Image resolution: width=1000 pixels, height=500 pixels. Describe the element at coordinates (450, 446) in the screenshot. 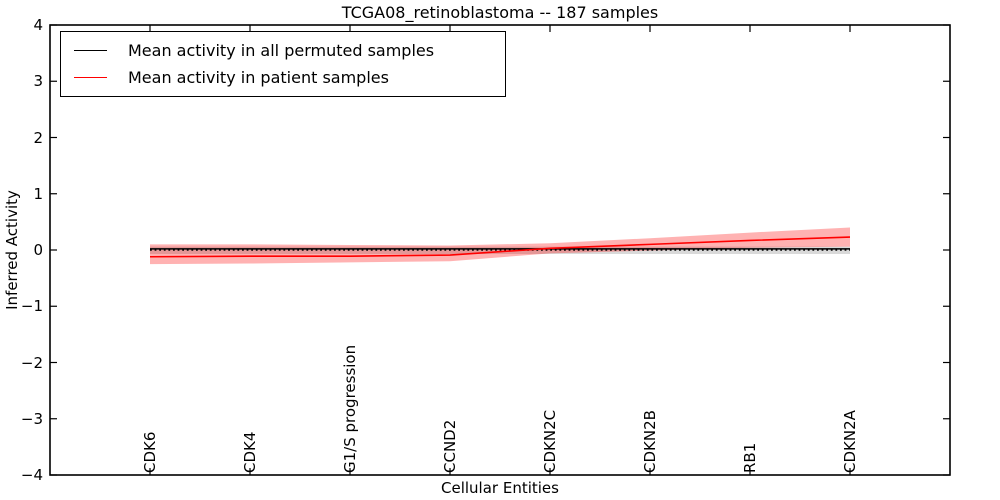

I see `x-tick-label: CCND2` at that location.